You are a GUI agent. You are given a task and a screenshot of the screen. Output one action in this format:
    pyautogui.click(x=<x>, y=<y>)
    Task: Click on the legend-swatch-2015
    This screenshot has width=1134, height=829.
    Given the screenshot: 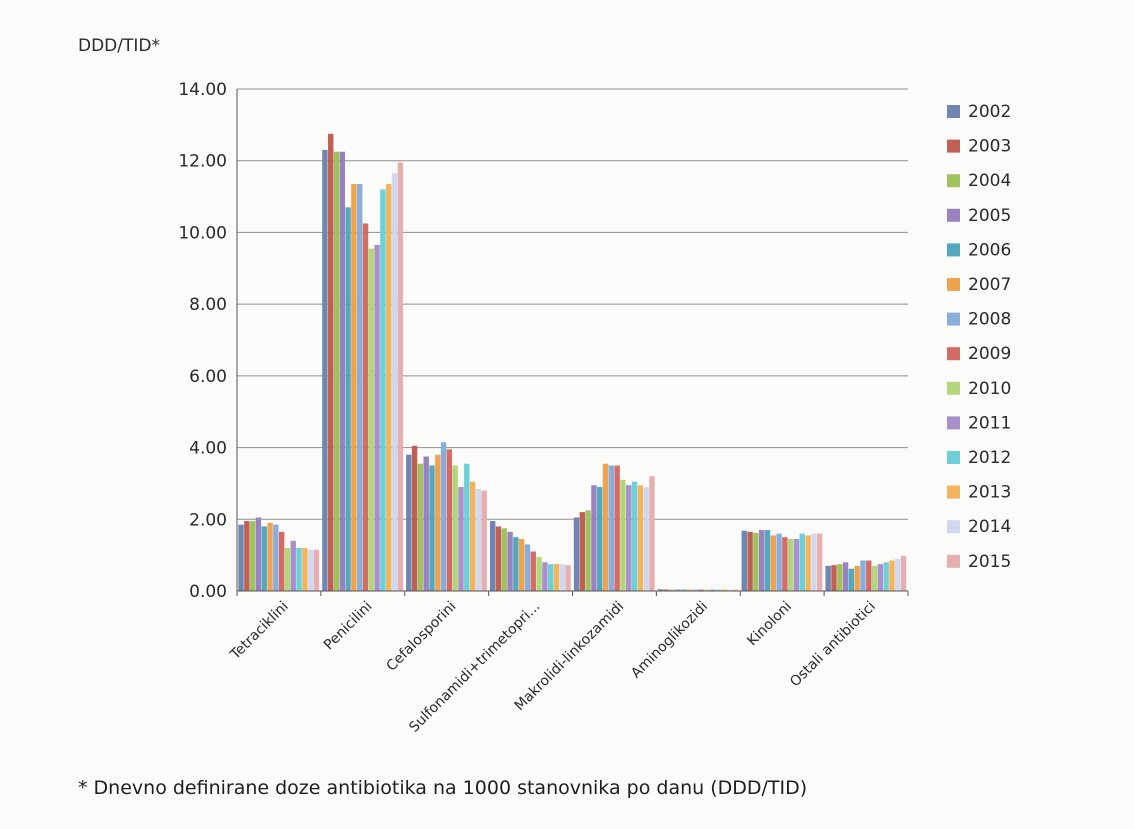 What is the action you would take?
    pyautogui.click(x=953, y=561)
    